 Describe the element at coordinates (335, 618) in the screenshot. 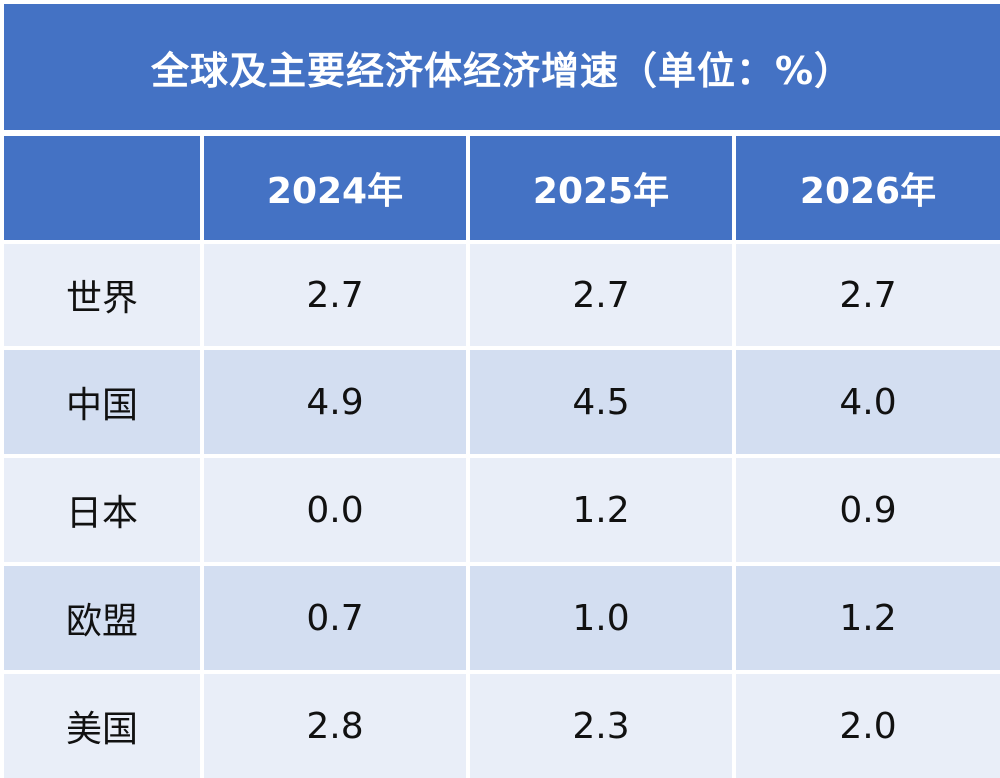

I see `cell-eu-2024: 0.7` at that location.